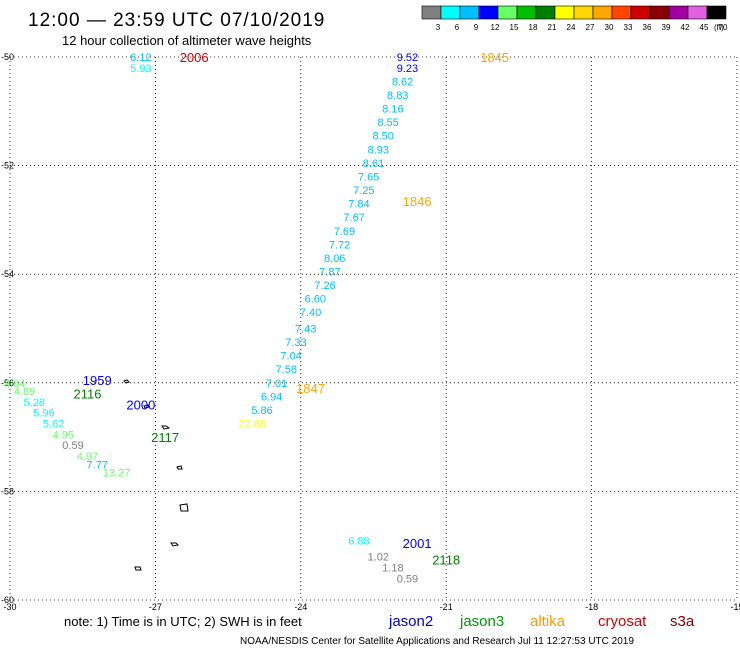 The width and height of the screenshot is (740, 650). I want to click on wave-height-label: 4.84, so click(14, 384).